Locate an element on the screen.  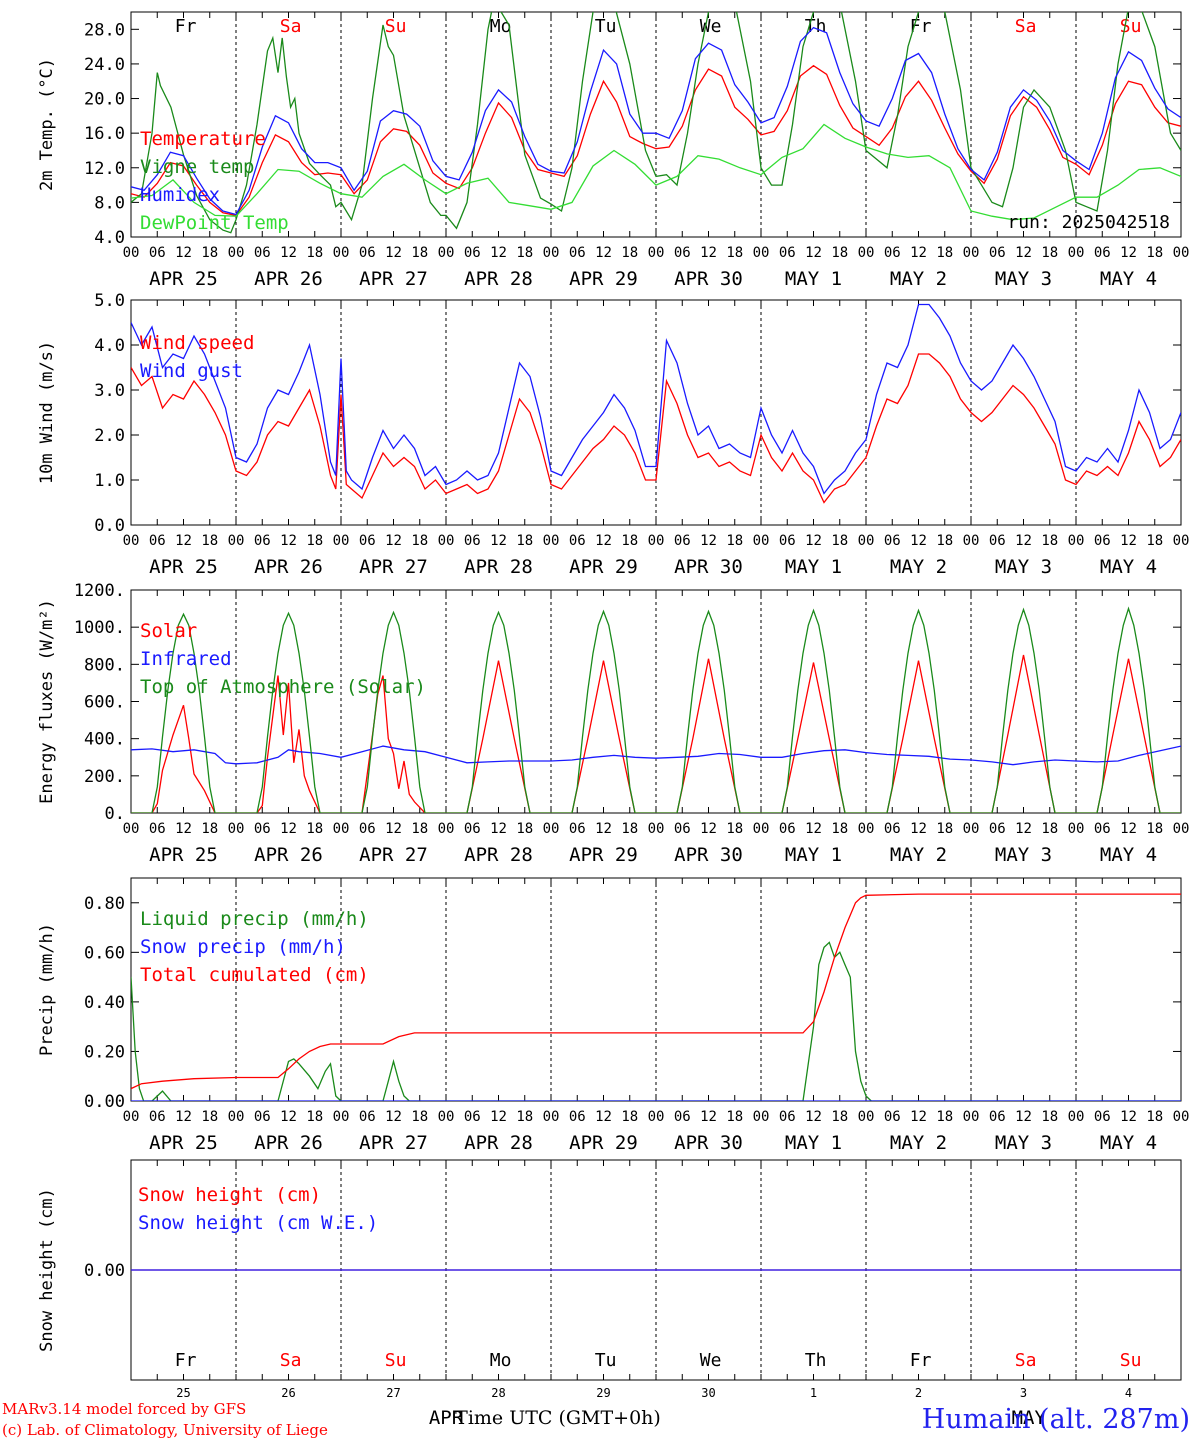
legend-entry: Total cumulated (cm) is located at coordinates (254, 975).